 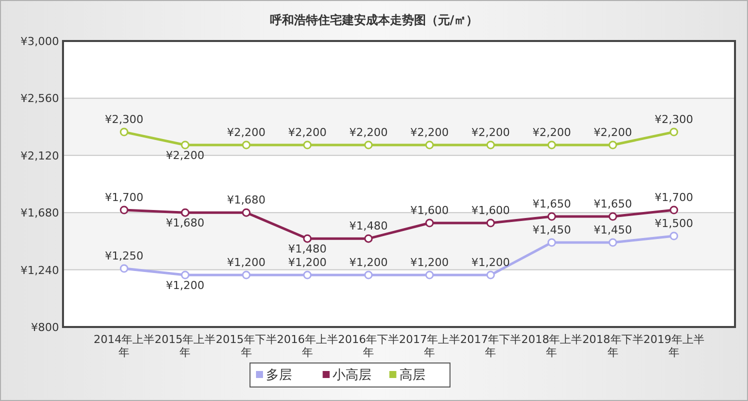 What do you see at coordinates (39, 155) in the screenshot?
I see `y-tick-label: ¥2,120` at bounding box center [39, 155].